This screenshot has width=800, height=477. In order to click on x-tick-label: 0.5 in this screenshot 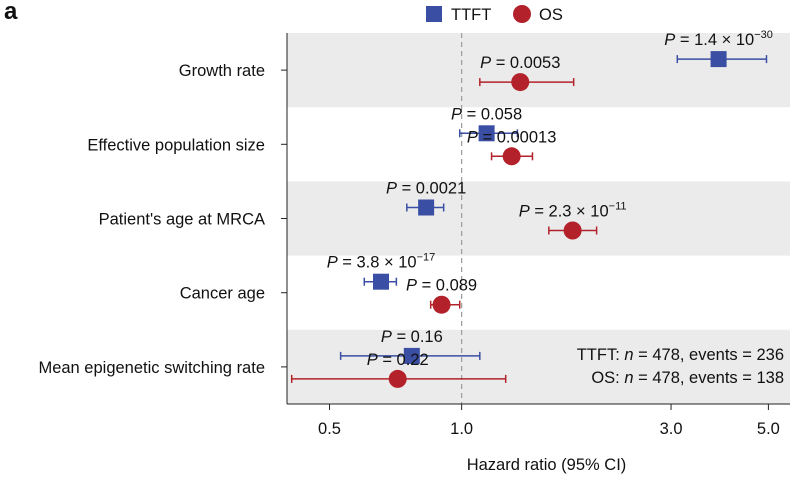, I will do `click(329, 429)`.